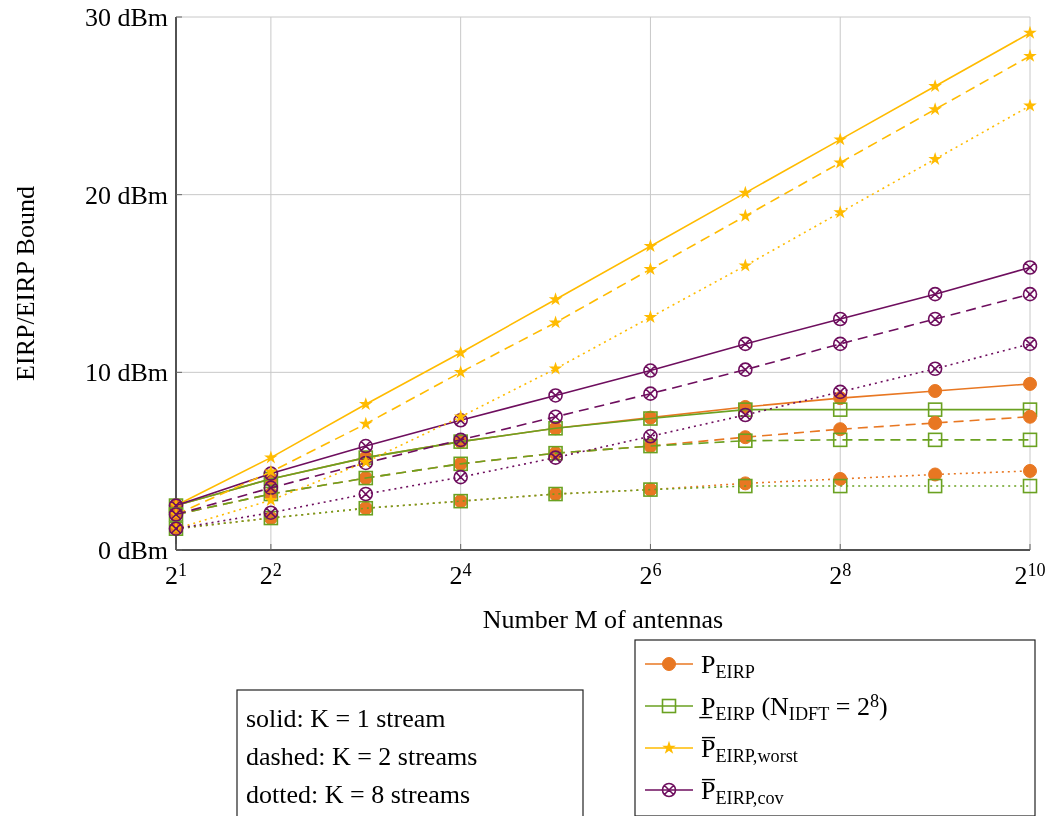 Image resolution: width=1062 pixels, height=816 pixels. What do you see at coordinates (25, 283) in the screenshot?
I see `y-axis-title: EIRP/EIRP Bound` at bounding box center [25, 283].